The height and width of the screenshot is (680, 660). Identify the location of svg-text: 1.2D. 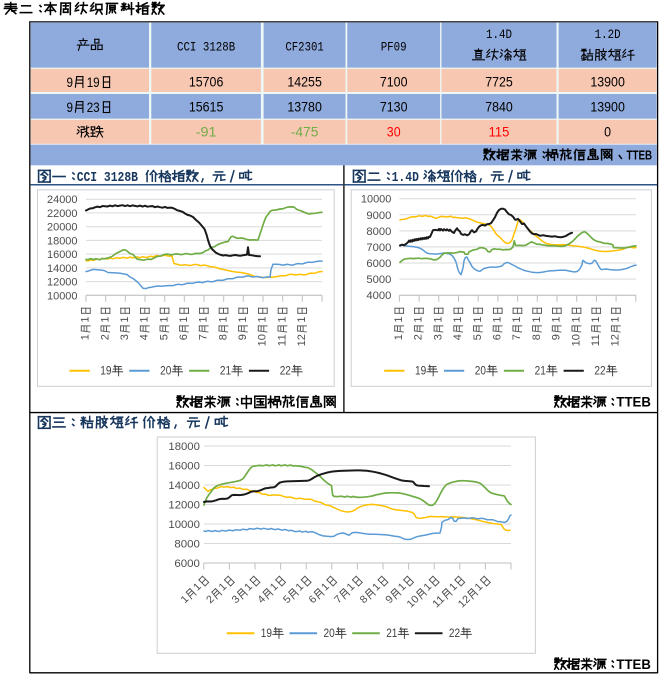
(608, 34).